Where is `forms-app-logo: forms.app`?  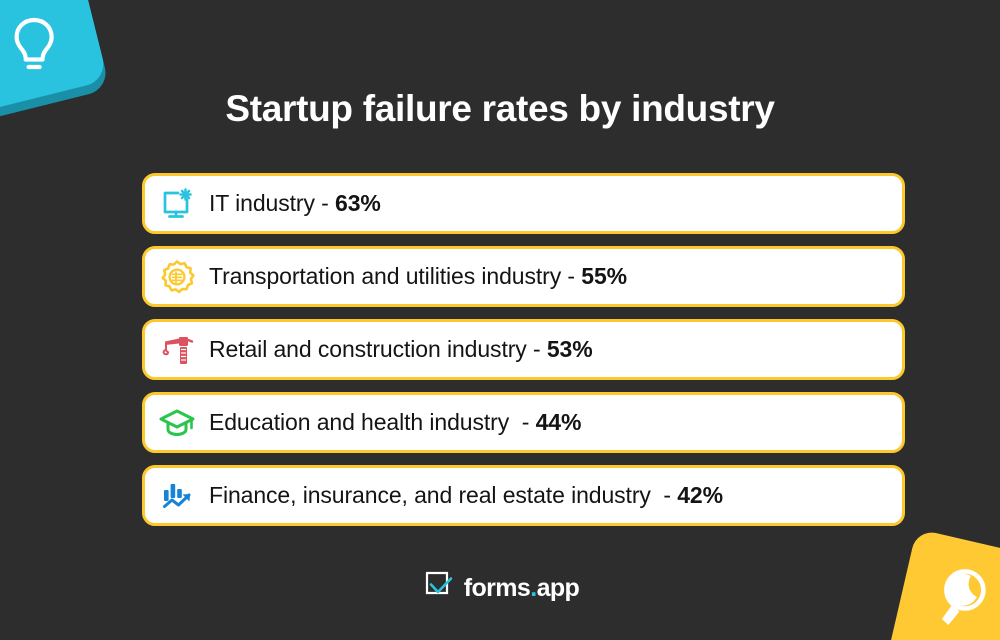 forms-app-logo: forms.app is located at coordinates (500, 588).